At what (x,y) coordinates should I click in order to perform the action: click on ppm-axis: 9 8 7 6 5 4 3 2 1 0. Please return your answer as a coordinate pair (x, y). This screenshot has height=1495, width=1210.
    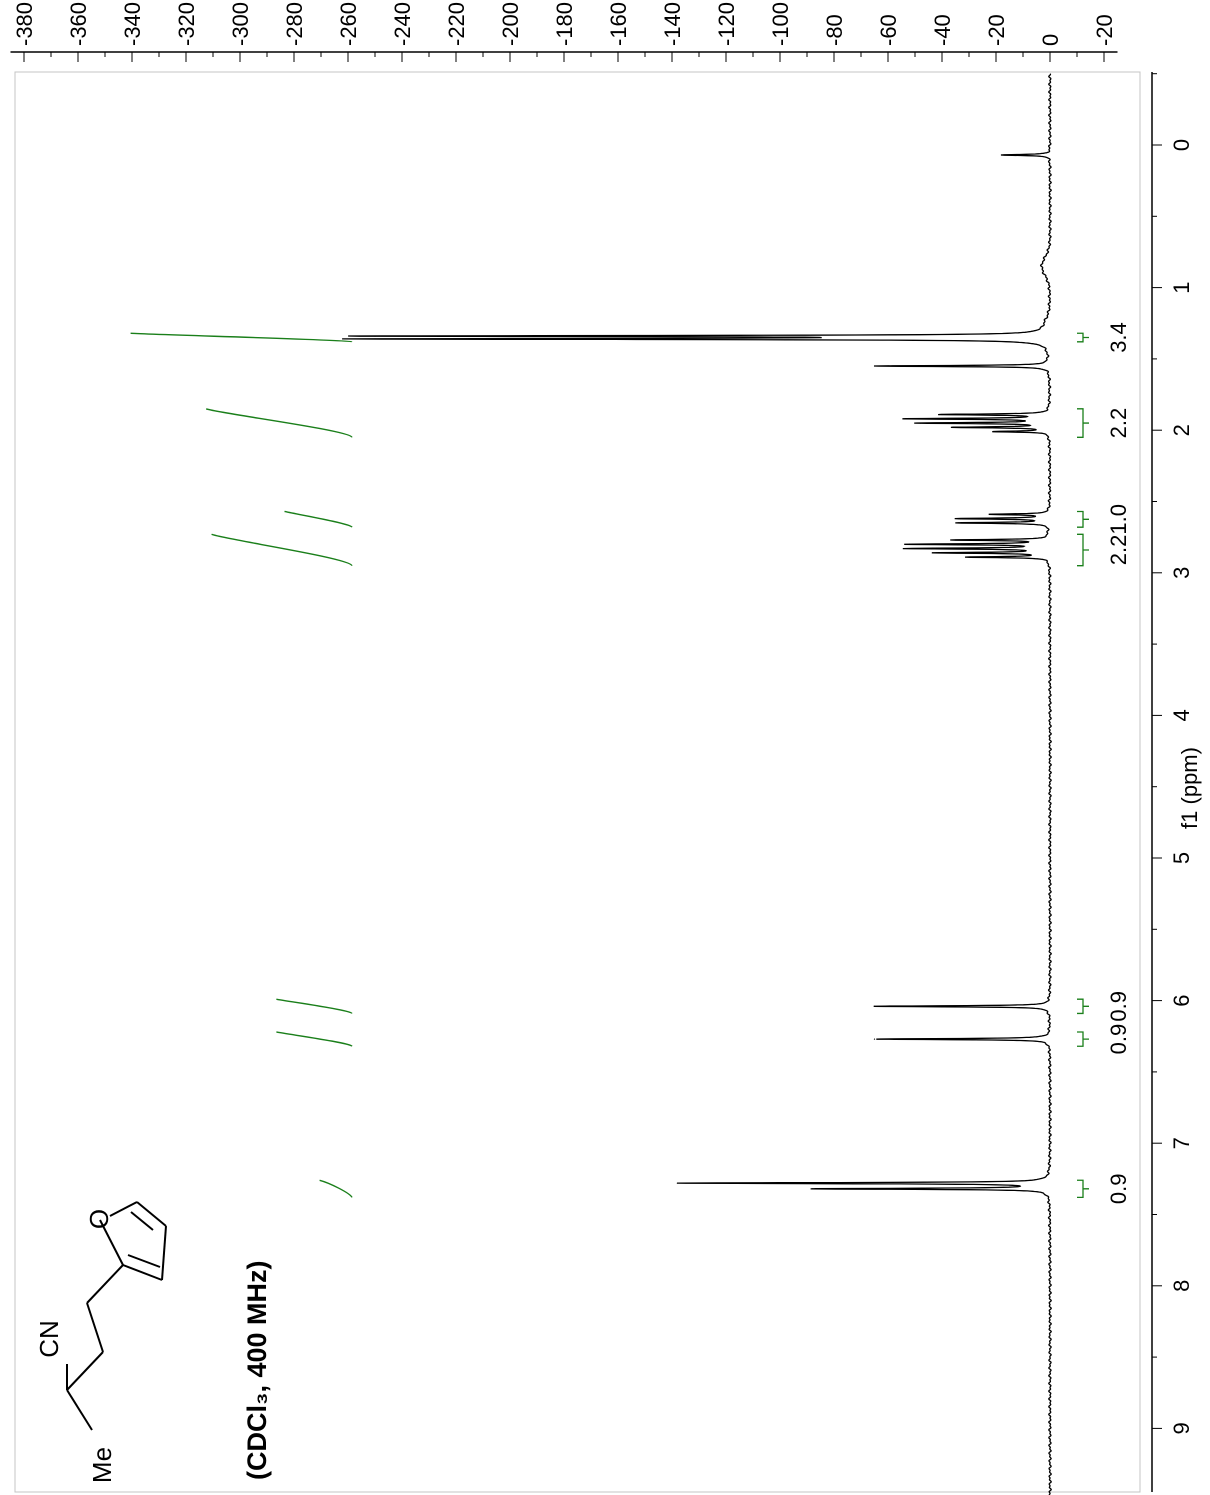
    Looking at the image, I should click on (1172, 782).